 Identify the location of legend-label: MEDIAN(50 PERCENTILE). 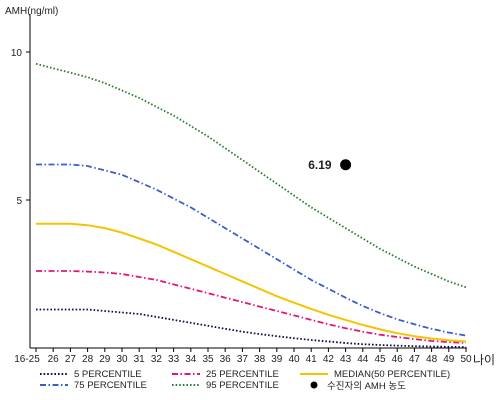
(392, 374).